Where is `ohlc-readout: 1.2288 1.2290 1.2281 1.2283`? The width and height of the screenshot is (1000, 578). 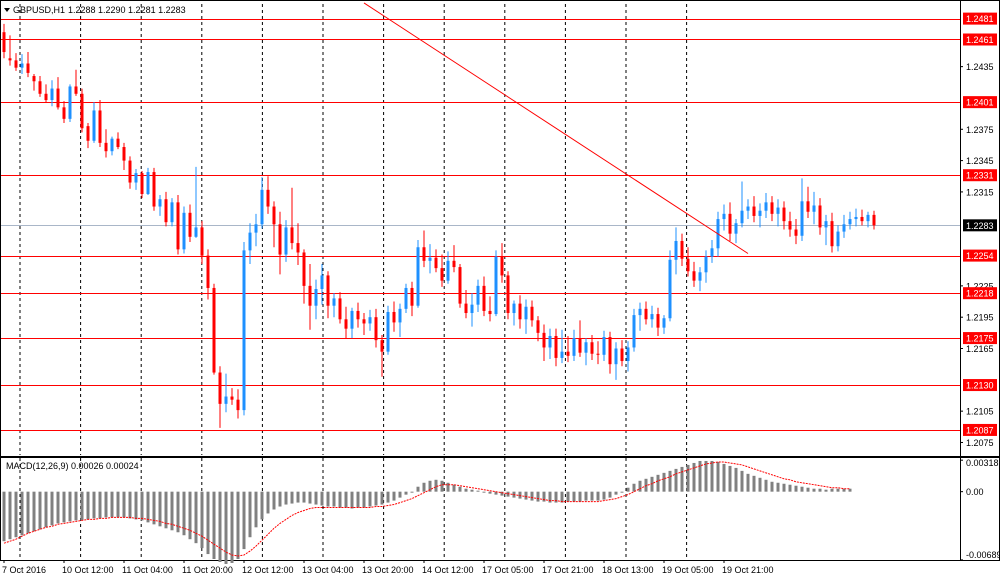
ohlc-readout: 1.2288 1.2290 1.2281 1.2283 is located at coordinates (127, 10).